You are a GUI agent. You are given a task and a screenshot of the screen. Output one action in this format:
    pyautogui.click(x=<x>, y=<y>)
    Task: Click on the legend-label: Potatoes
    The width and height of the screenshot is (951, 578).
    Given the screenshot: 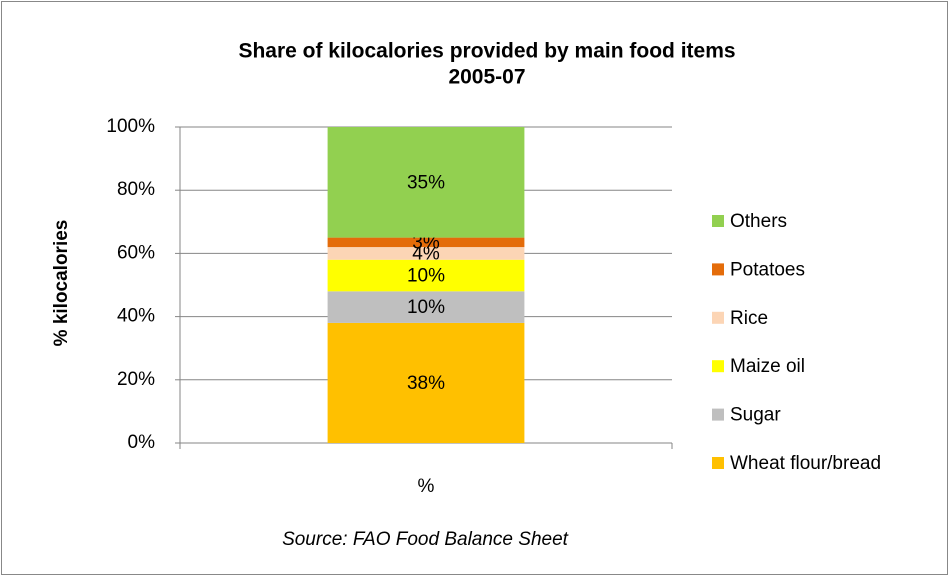 What is the action you would take?
    pyautogui.click(x=767, y=269)
    